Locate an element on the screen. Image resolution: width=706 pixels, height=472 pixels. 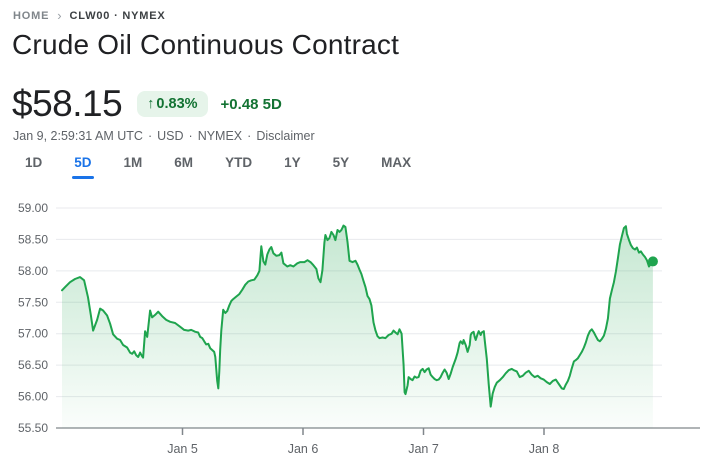
y-axis-label: 57.00 is located at coordinates (33, 334).